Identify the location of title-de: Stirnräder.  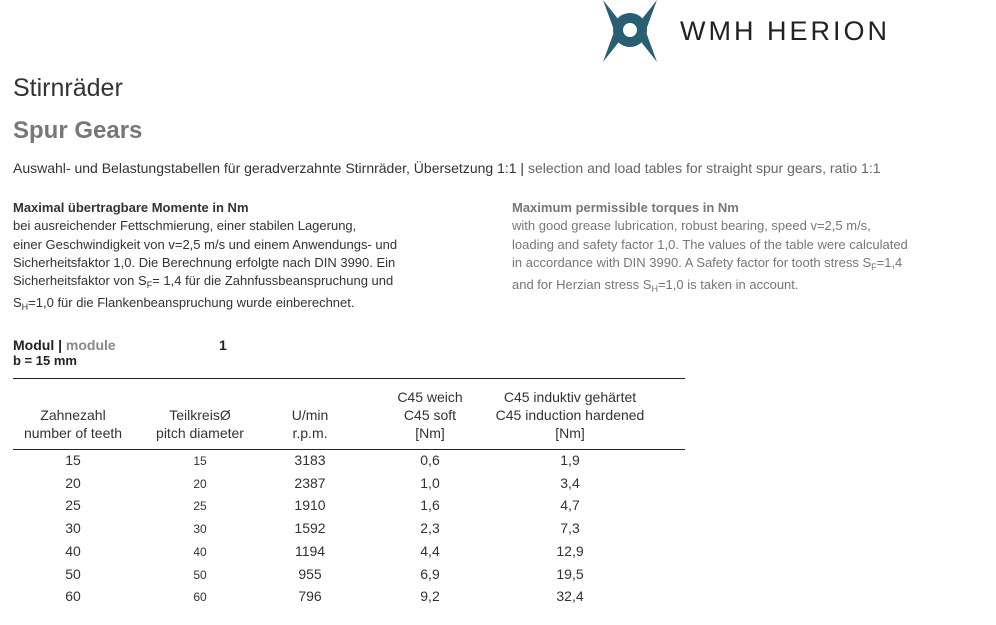
(68, 88).